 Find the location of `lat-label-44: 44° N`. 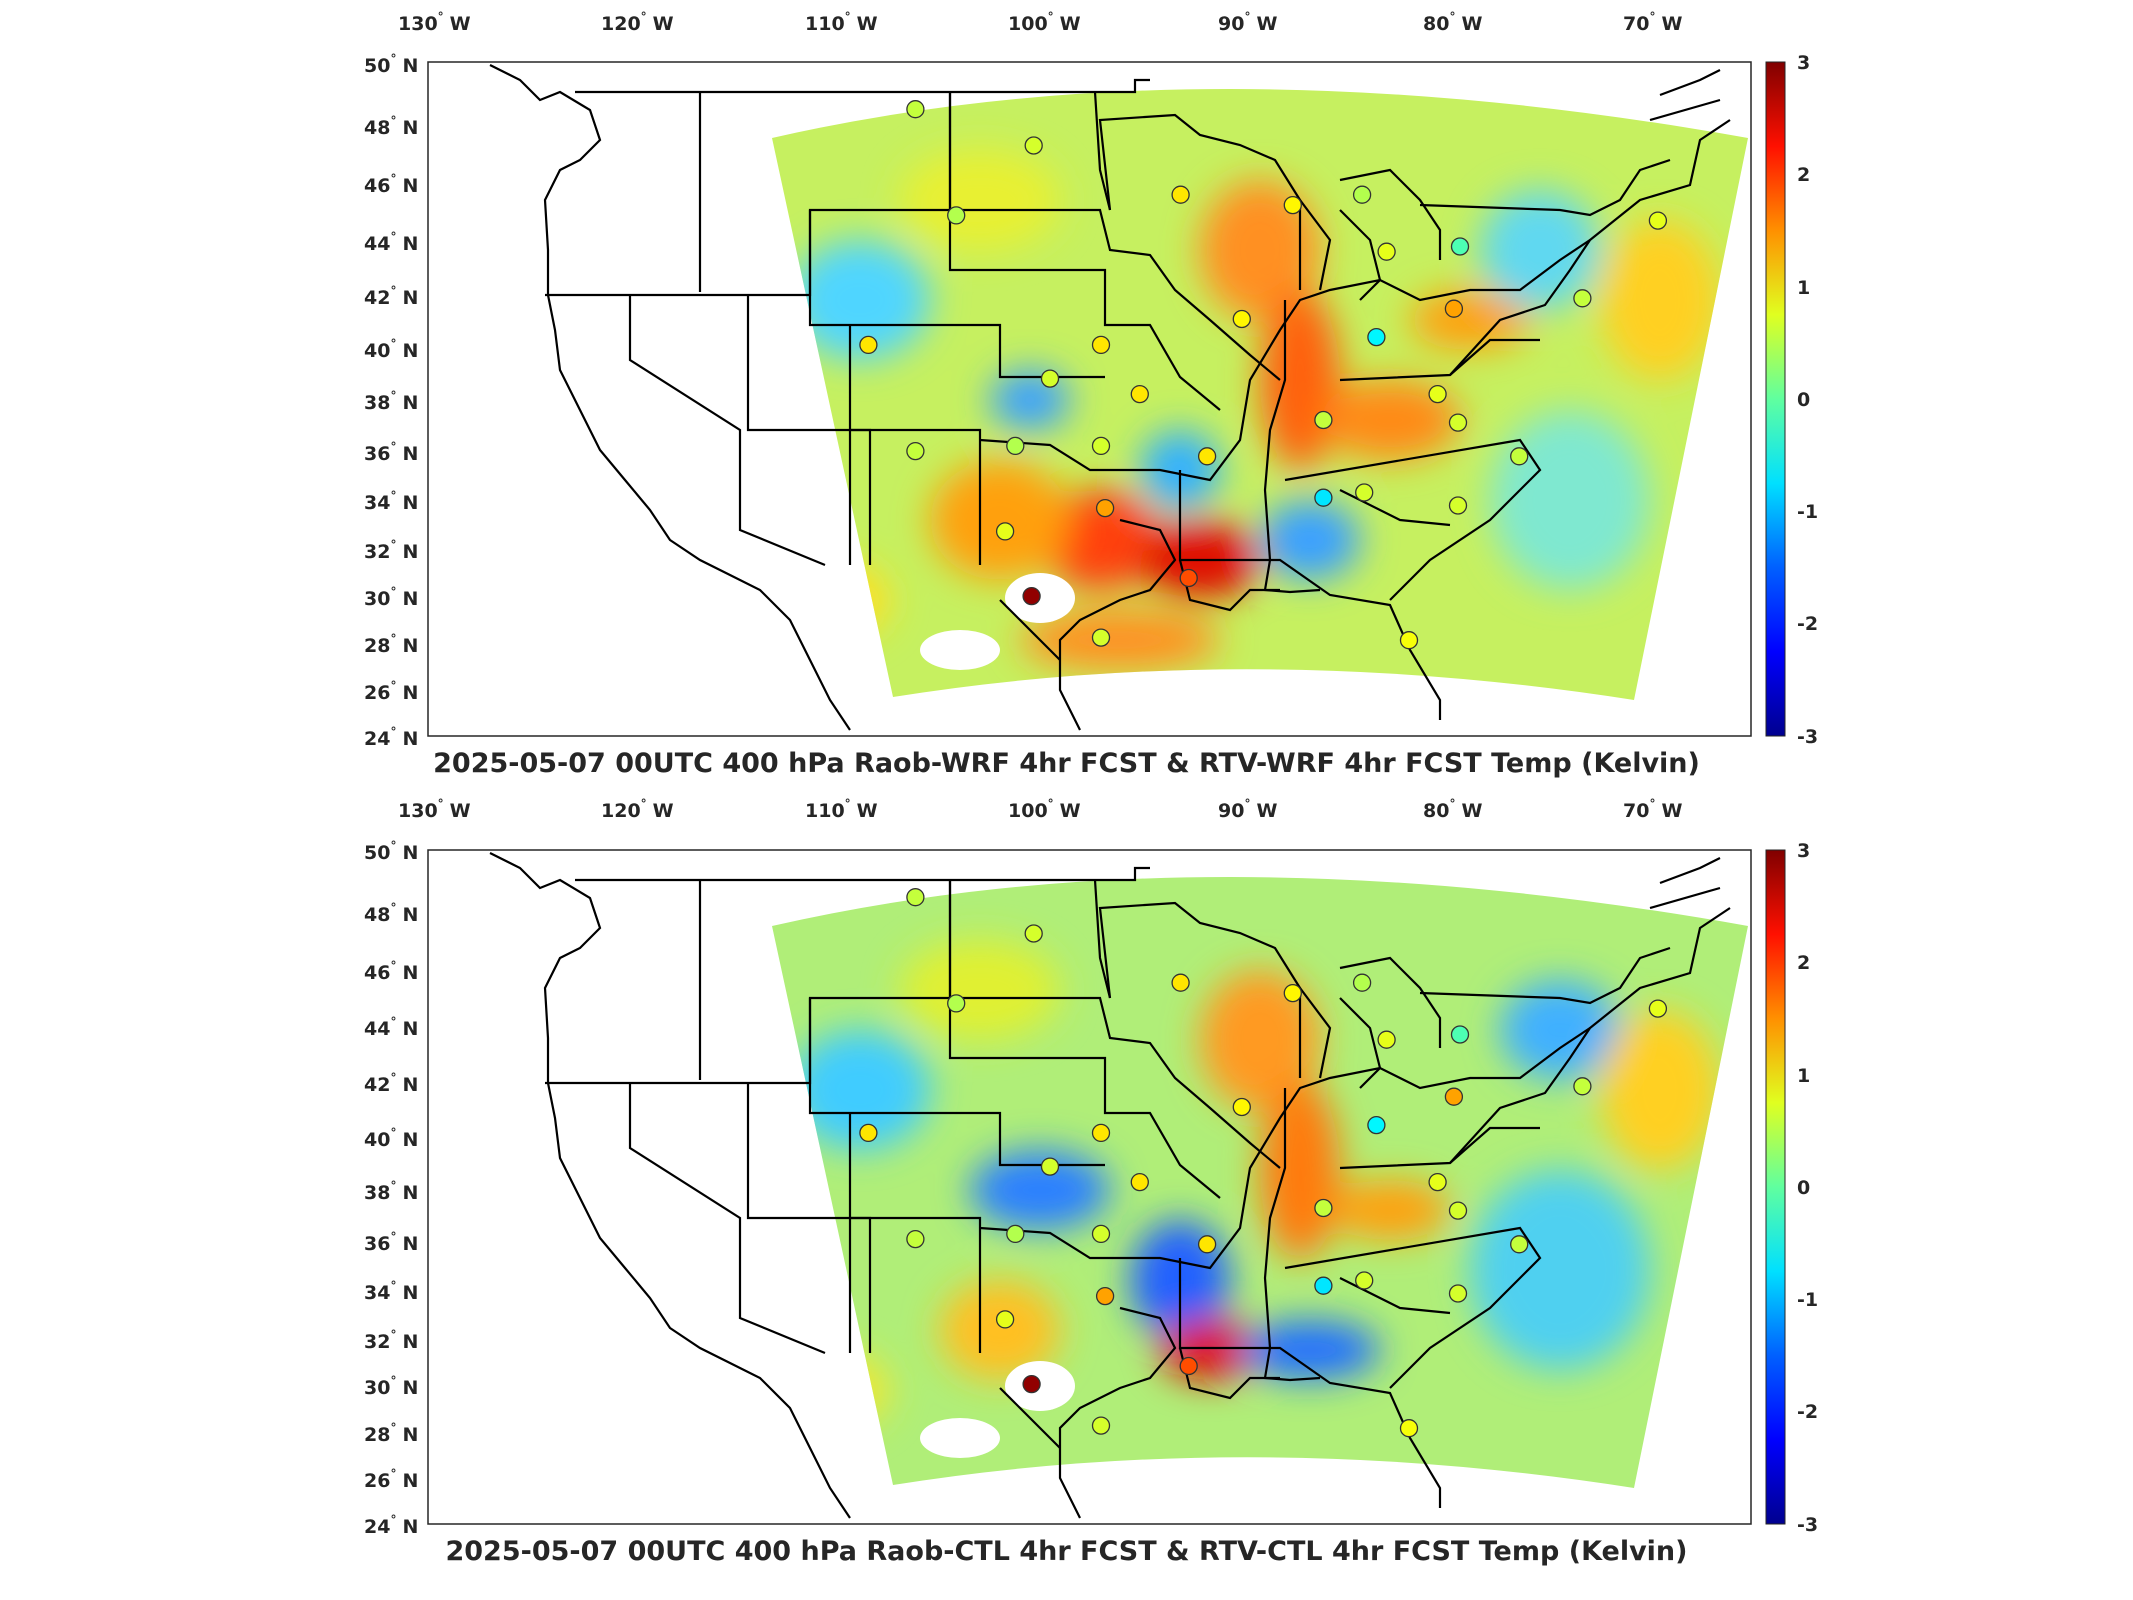

lat-label-44: 44° N is located at coordinates (391, 242).